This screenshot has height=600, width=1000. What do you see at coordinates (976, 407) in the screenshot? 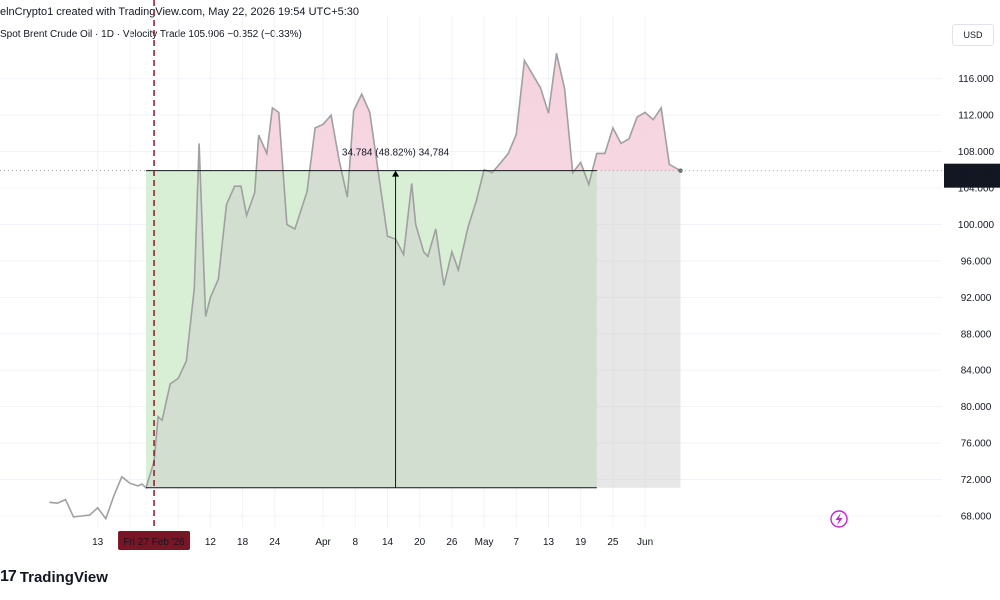
I see `y-tick-label: 80.000` at bounding box center [976, 407].